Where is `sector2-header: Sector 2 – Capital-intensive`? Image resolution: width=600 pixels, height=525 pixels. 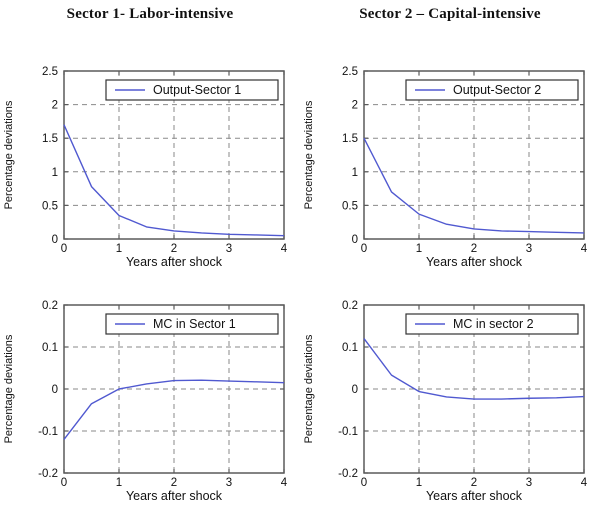 sector2-header: Sector 2 – Capital-intensive is located at coordinates (450, 14).